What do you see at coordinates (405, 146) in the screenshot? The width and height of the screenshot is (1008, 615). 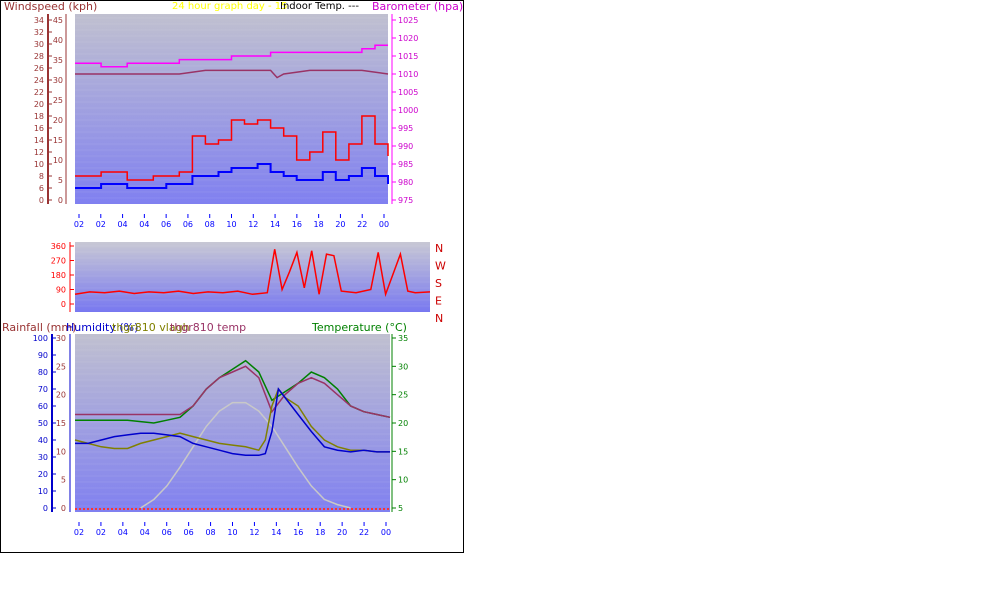 I see `baro-tick-label: 990` at bounding box center [405, 146].